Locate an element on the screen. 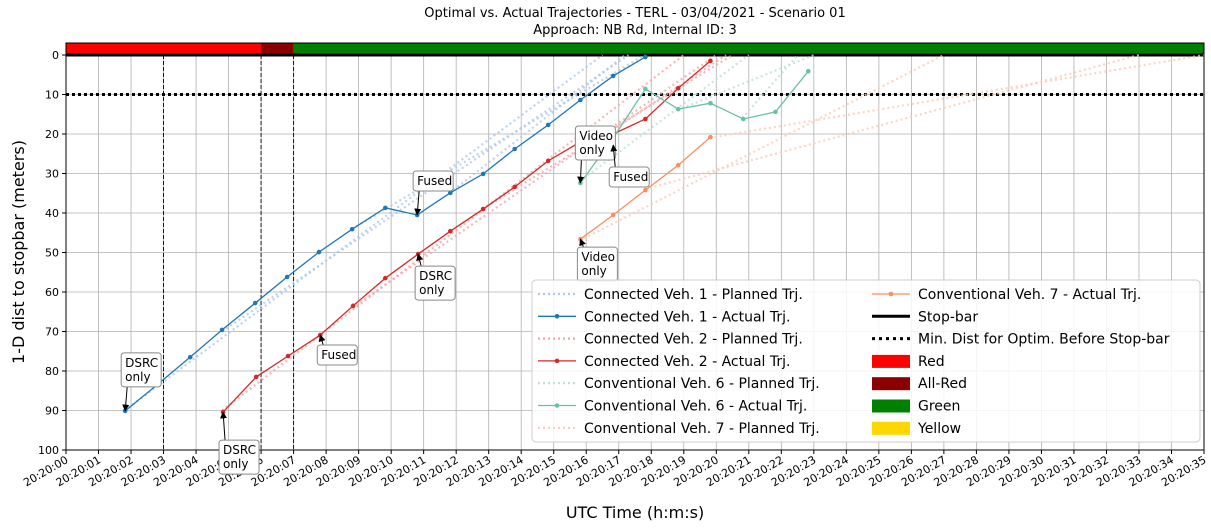 The height and width of the screenshot is (530, 1211). y-tick-label: 90 is located at coordinates (52, 411).